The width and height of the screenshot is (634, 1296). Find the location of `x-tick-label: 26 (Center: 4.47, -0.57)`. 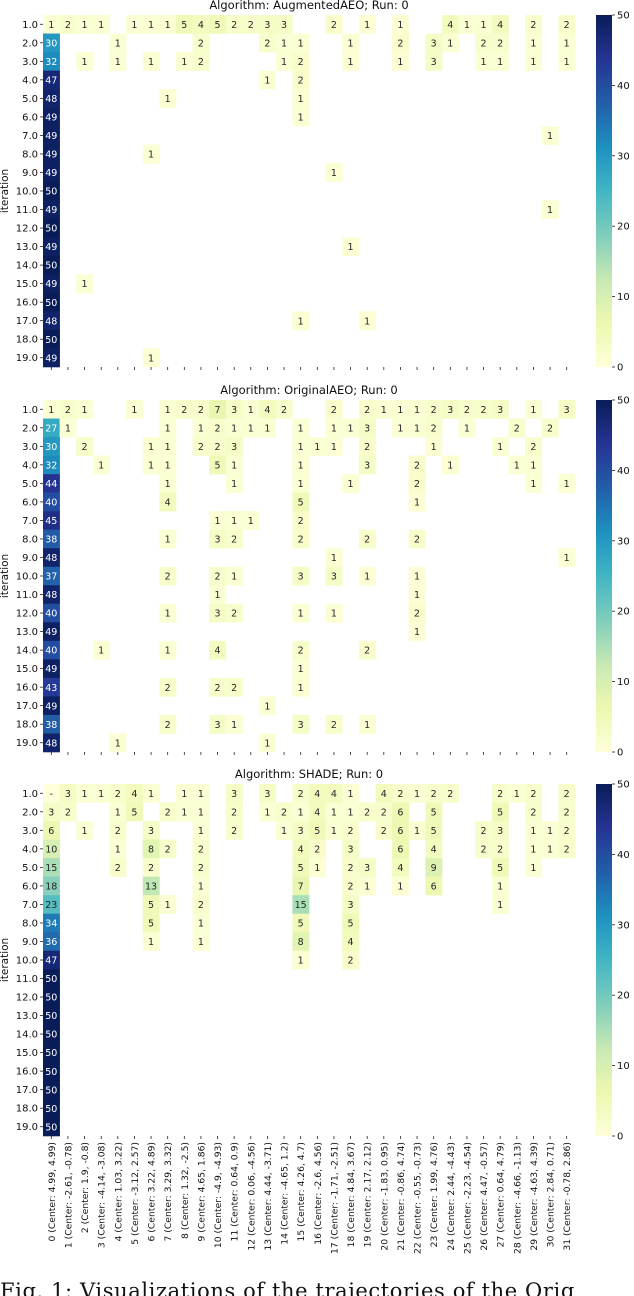

x-tick-label: 26 (Center: 4.47, -0.57) is located at coordinates (484, 1196).